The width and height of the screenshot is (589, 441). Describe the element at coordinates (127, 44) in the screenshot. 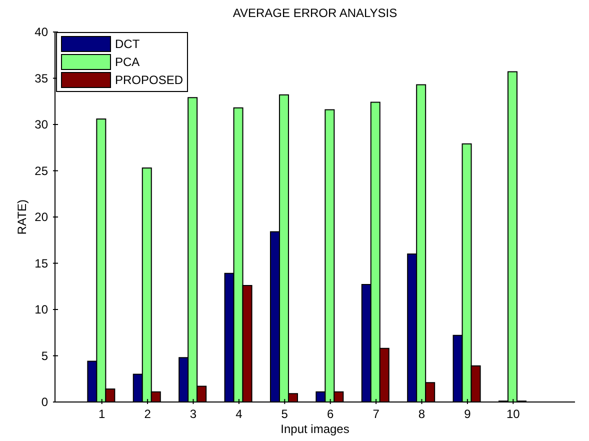

I see `legend-label: DCT` at that location.